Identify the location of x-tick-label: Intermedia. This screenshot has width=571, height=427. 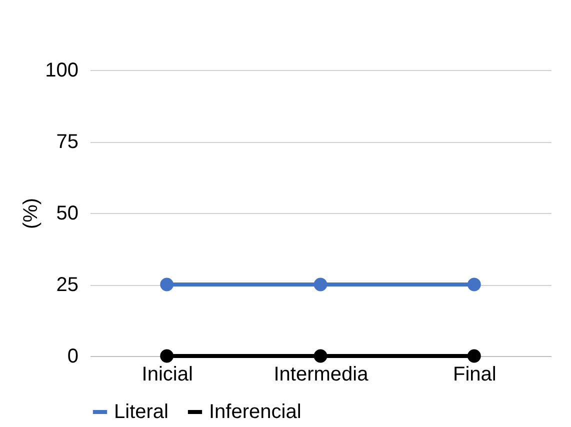
(322, 375).